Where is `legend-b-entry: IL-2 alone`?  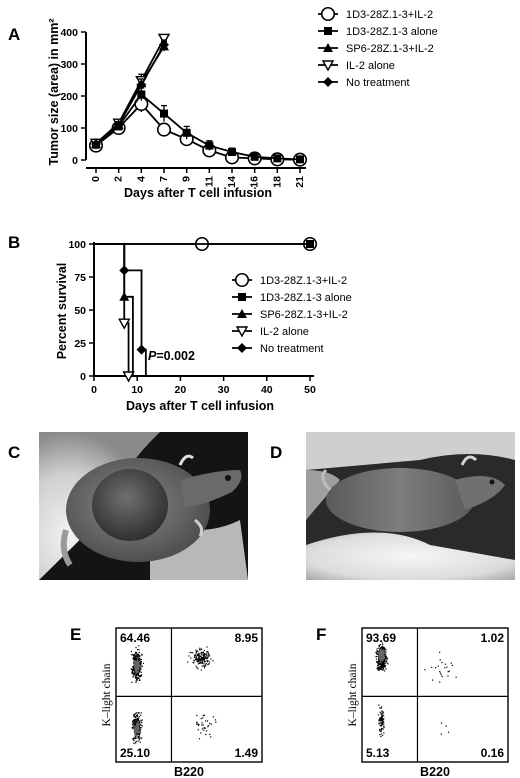 legend-b-entry: IL-2 alone is located at coordinates (284, 332).